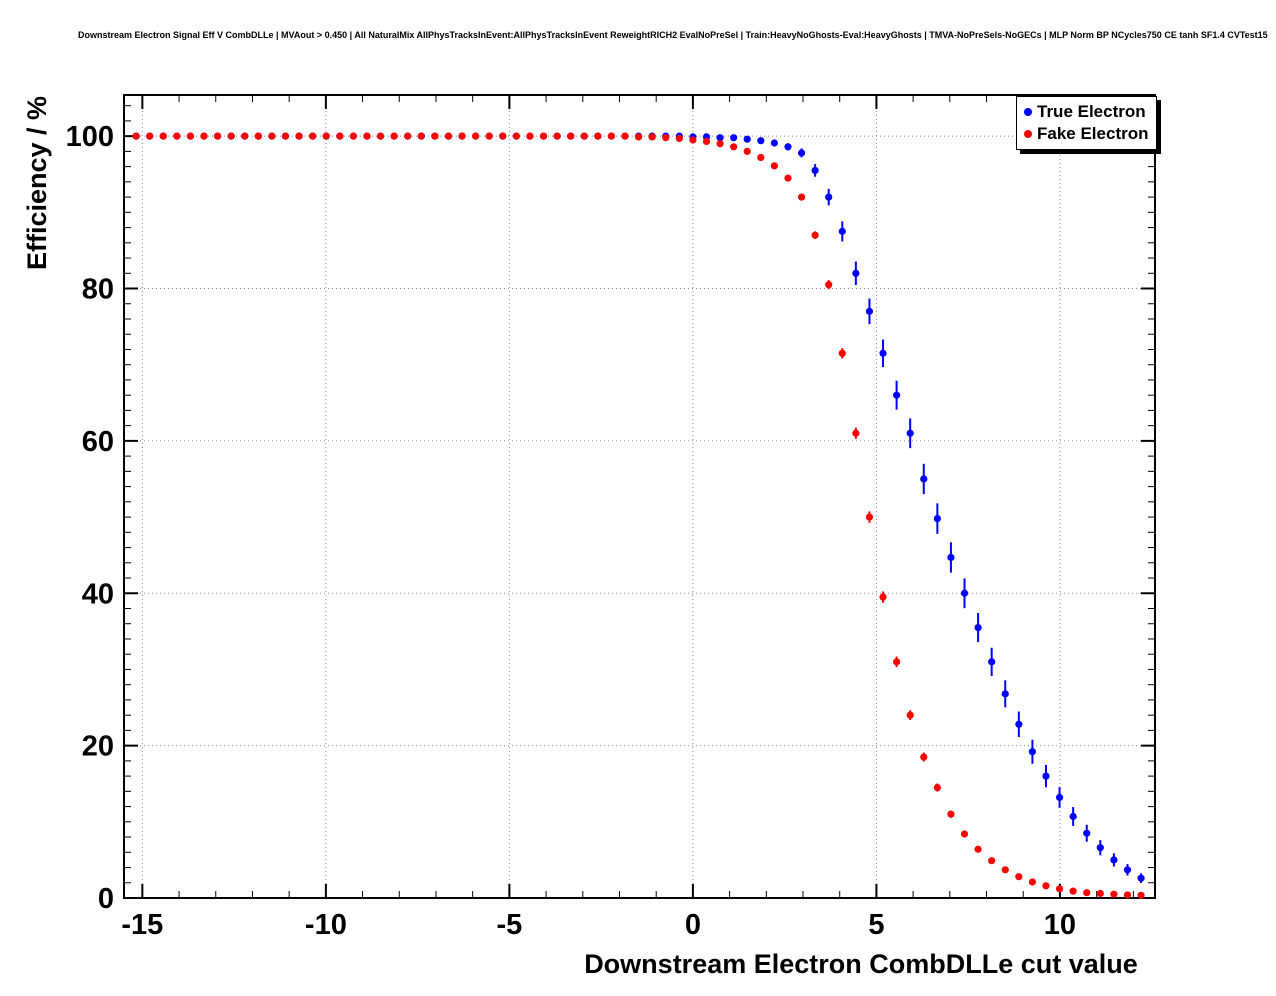 The image size is (1276, 996). I want to click on y-tick-label: 80, so click(98, 290).